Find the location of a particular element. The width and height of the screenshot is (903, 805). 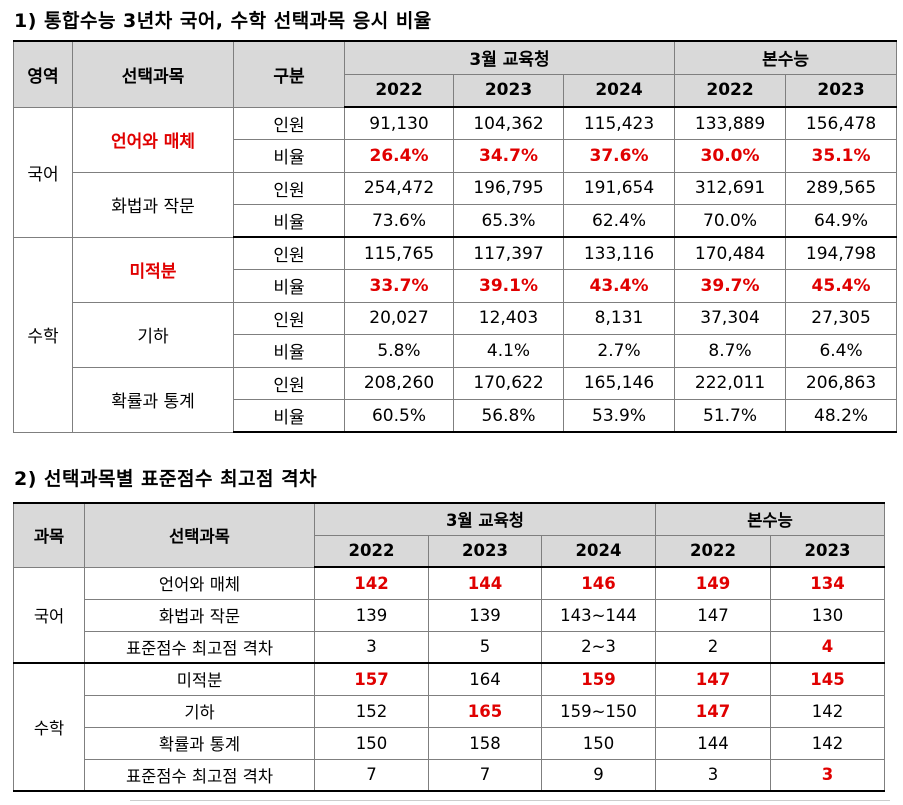

table-row: 비율 33.7% 39.1% 43.4% 39.7% 45.4% is located at coordinates (456, 286).